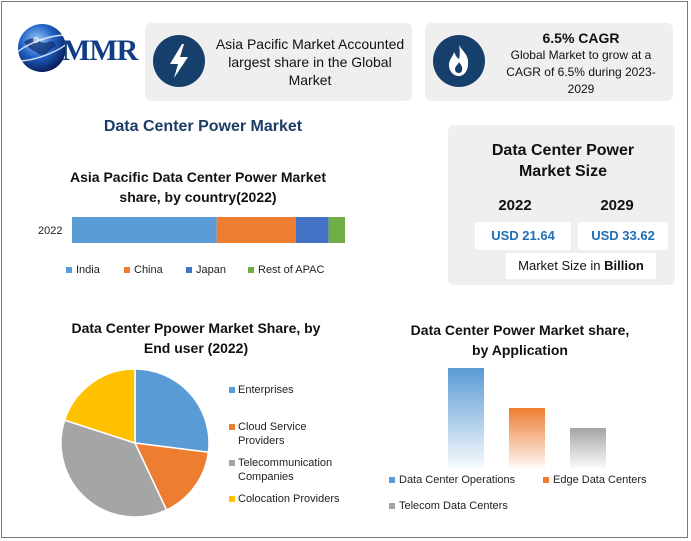 This screenshot has width=691, height=541. I want to click on bar-segment-rest-of-apac, so click(336, 230).